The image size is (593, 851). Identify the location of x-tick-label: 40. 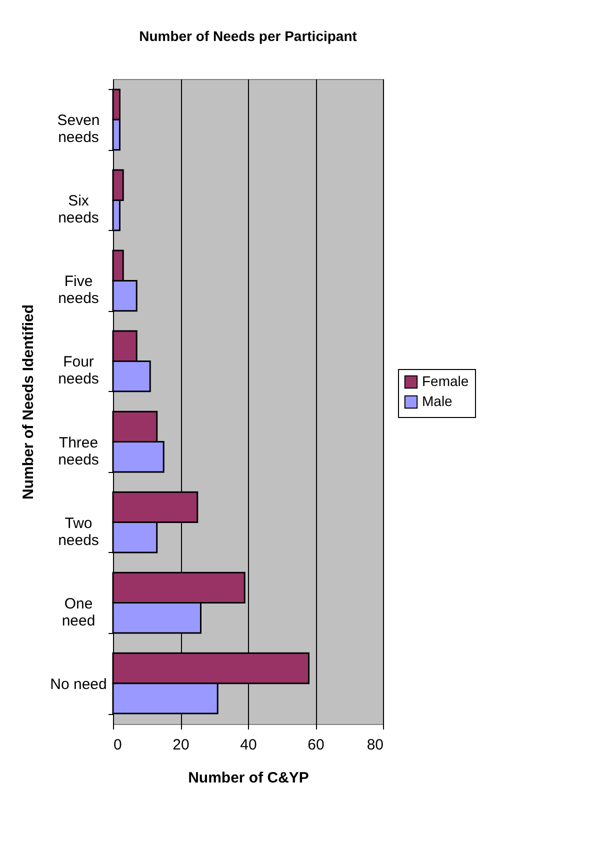
(248, 745).